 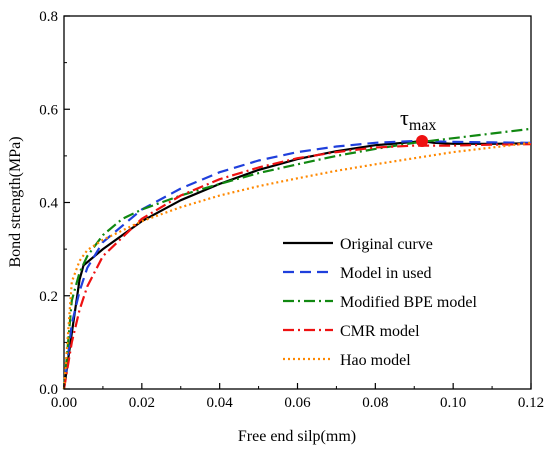 What do you see at coordinates (453, 403) in the screenshot?
I see `x-tick-label: 0.10` at bounding box center [453, 403].